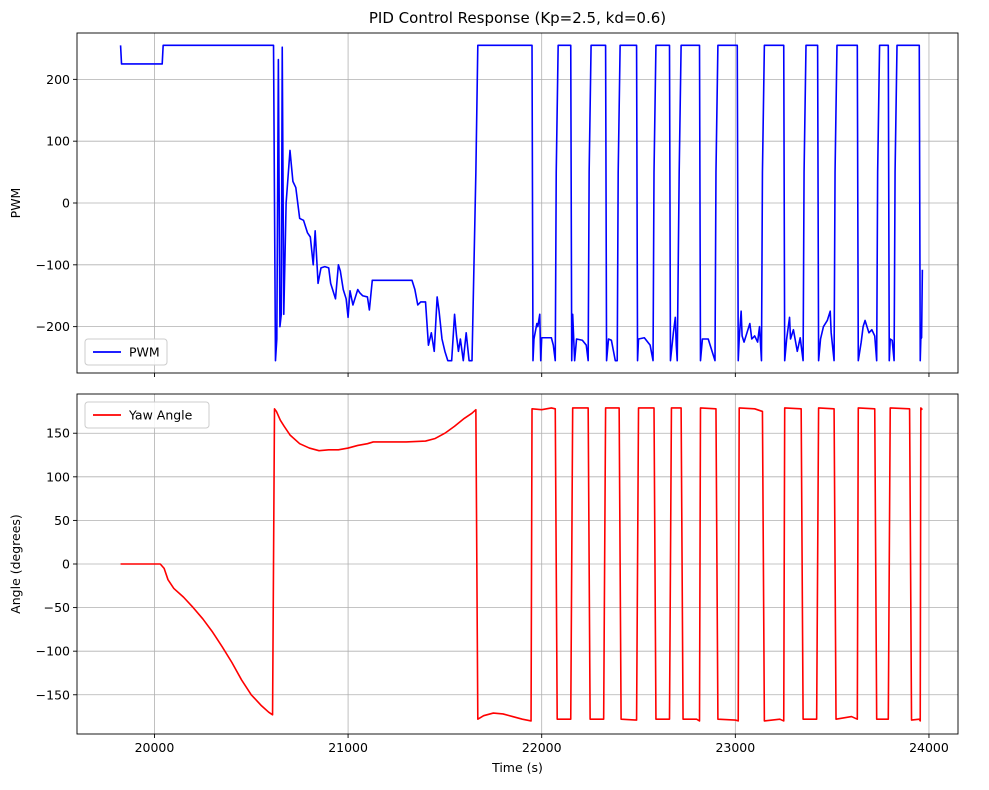 The height and width of the screenshot is (790, 989). What do you see at coordinates (58, 476) in the screenshot?
I see `yaw-angle-y-tick-label: 100` at bounding box center [58, 476].